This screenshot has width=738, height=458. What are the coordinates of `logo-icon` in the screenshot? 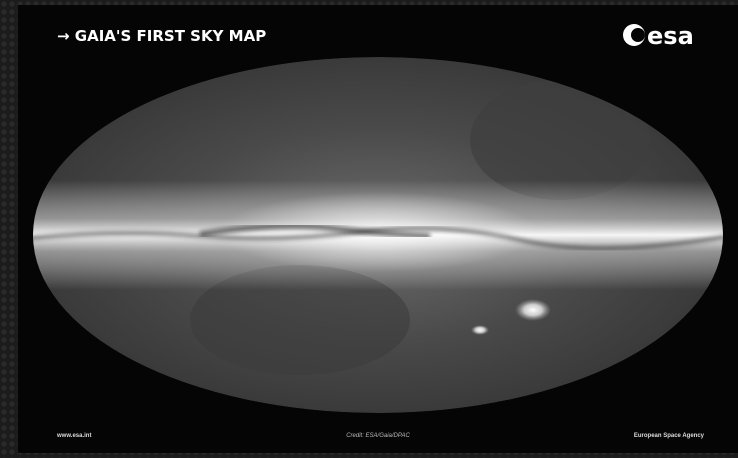 It's located at (634, 35).